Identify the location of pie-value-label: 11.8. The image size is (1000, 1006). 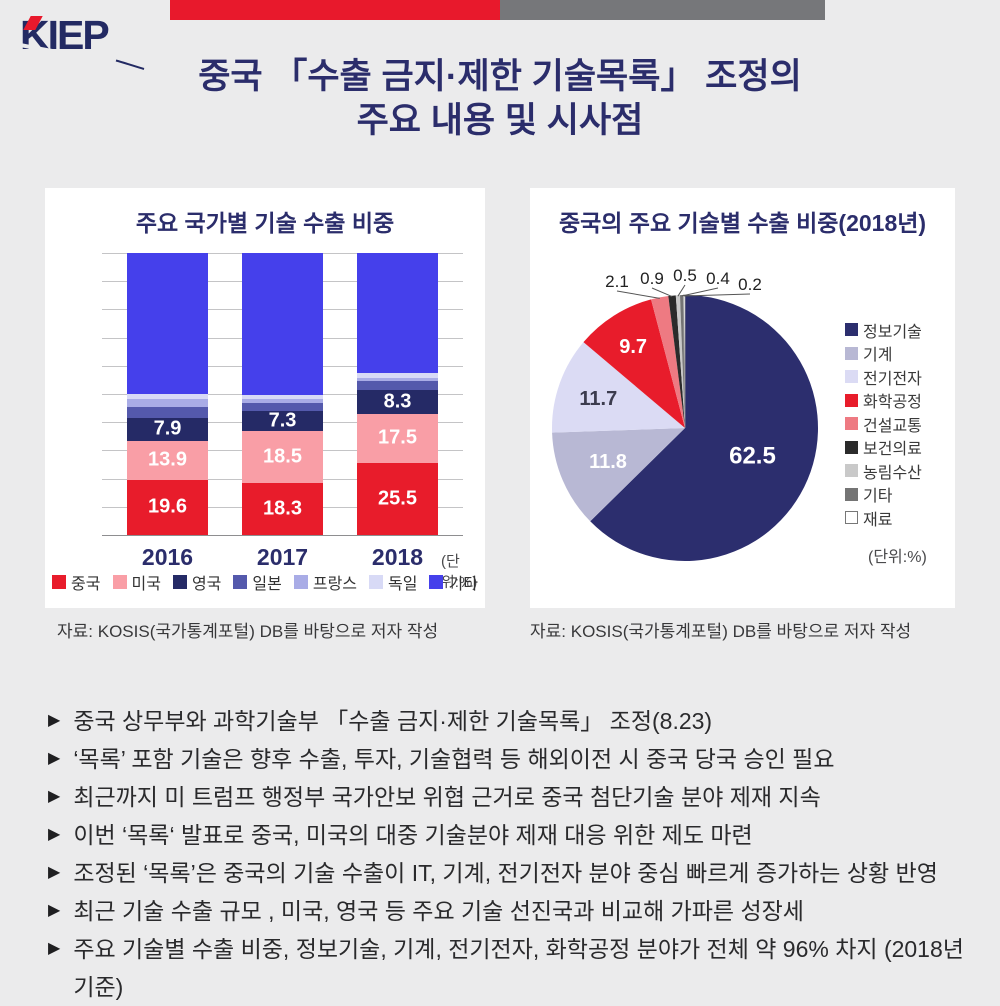
(608, 462).